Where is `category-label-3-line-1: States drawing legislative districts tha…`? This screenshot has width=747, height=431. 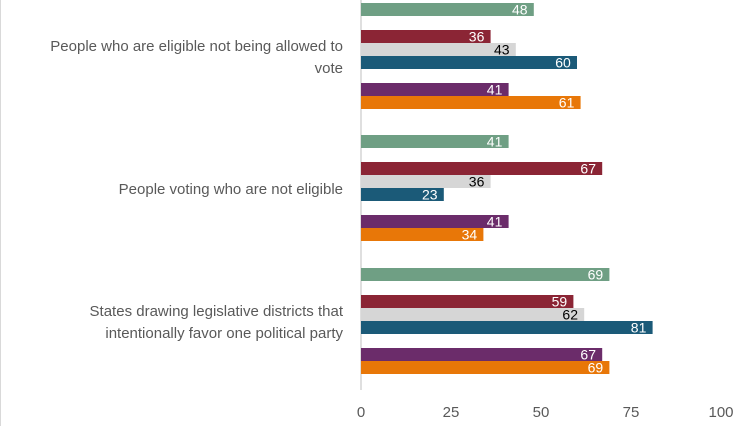
category-label-3-line-1: States drawing legislative districts tha… is located at coordinates (217, 311).